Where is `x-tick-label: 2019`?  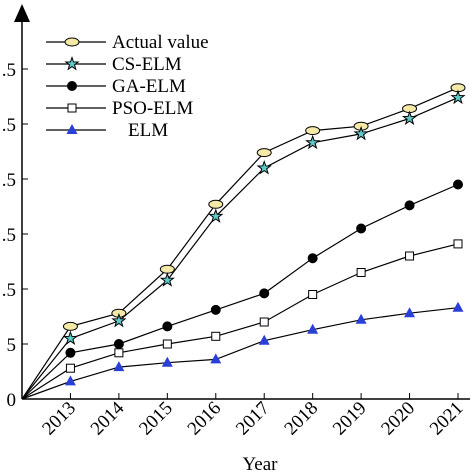 x-tick-label: 2019 is located at coordinates (350, 419).